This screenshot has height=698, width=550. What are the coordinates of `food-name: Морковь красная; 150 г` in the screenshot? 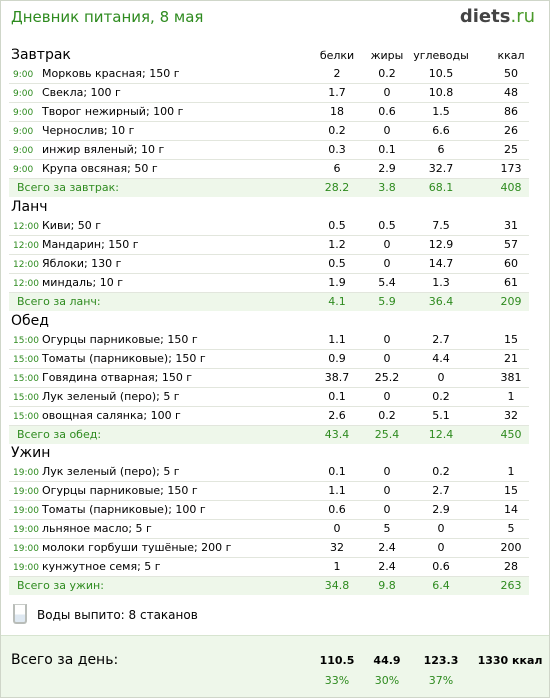 It's located at (111, 73).